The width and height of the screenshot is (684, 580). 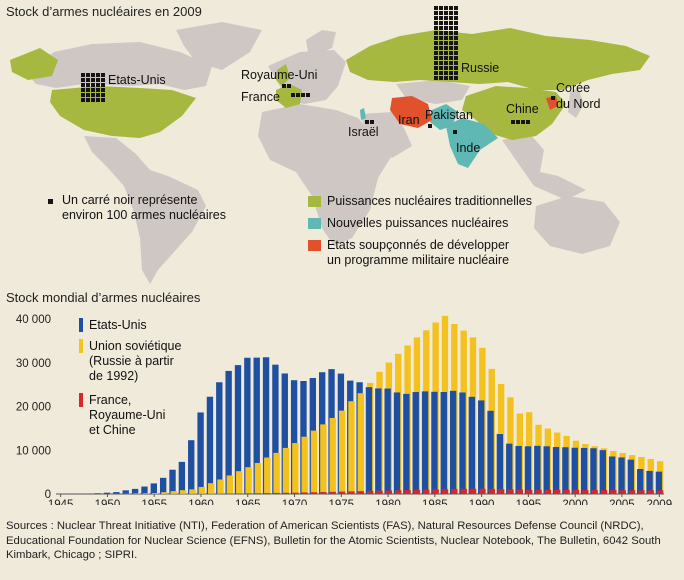 What do you see at coordinates (435, 502) in the screenshot?
I see `x-tick-label: 1985` at bounding box center [435, 502].